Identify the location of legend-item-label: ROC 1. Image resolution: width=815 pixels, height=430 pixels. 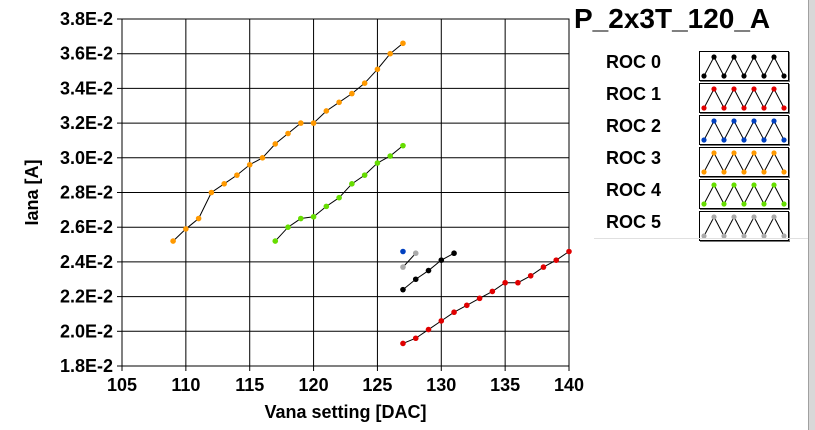
(634, 94).